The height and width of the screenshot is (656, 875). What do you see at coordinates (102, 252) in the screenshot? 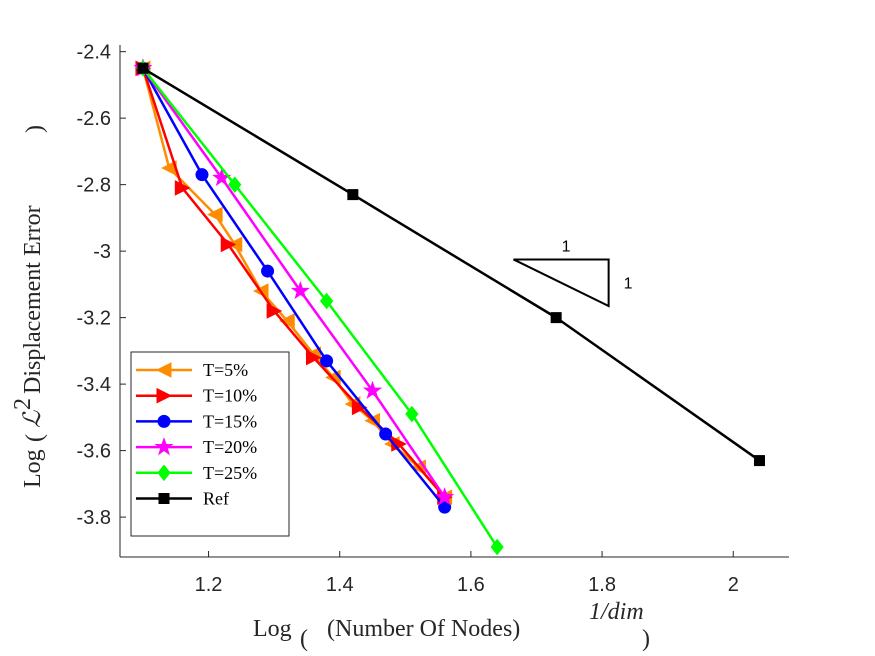
I see `y-tick-label: -3` at bounding box center [102, 252].